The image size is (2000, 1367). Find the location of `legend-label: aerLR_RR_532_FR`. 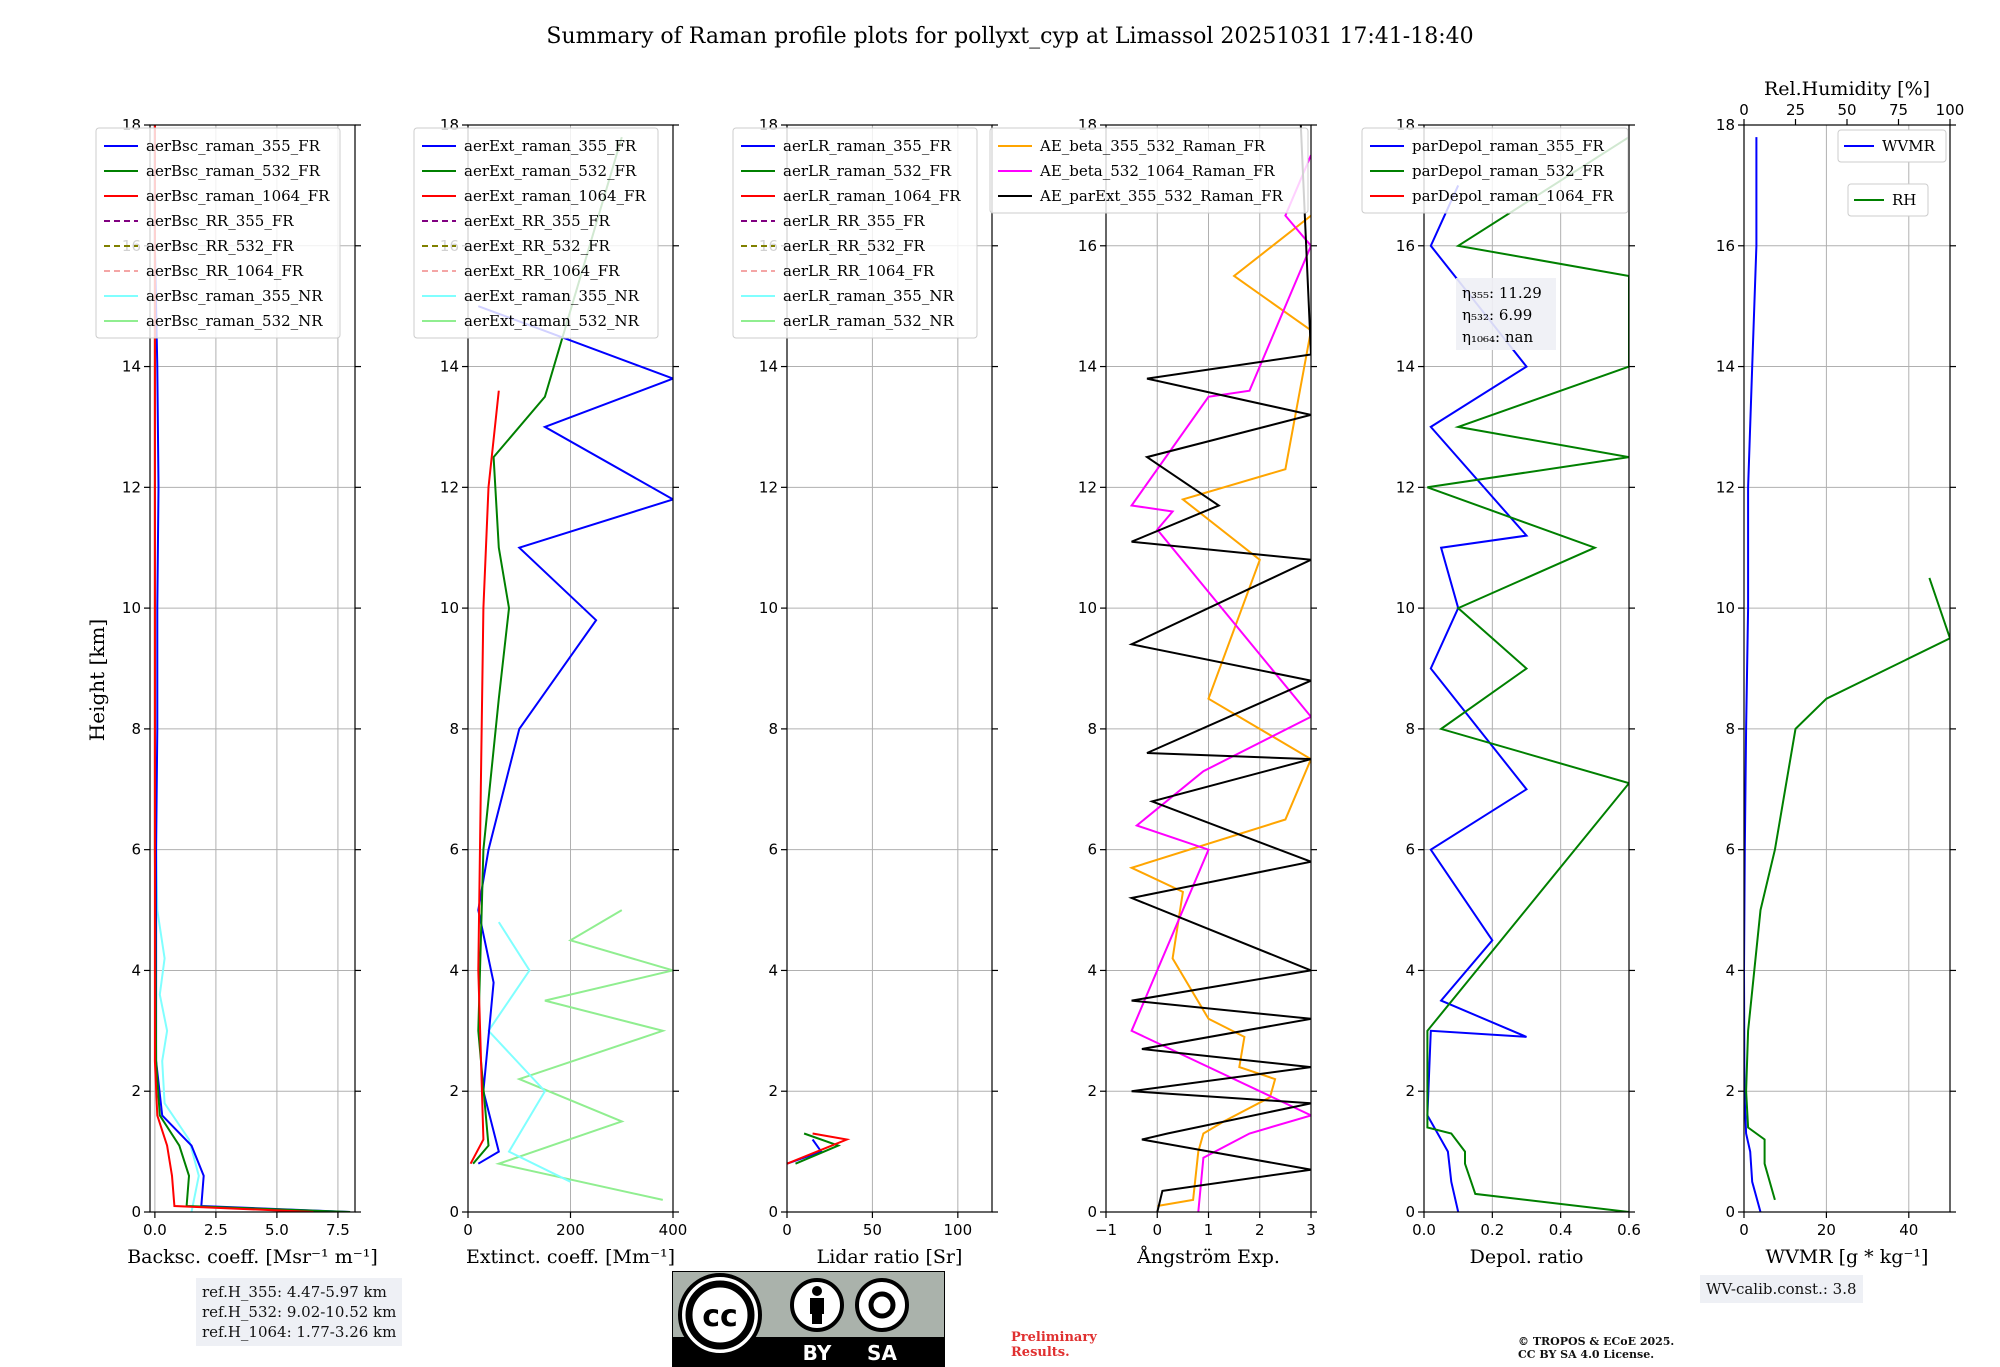

legend-label: aerLR_RR_532_FR is located at coordinates (854, 246).